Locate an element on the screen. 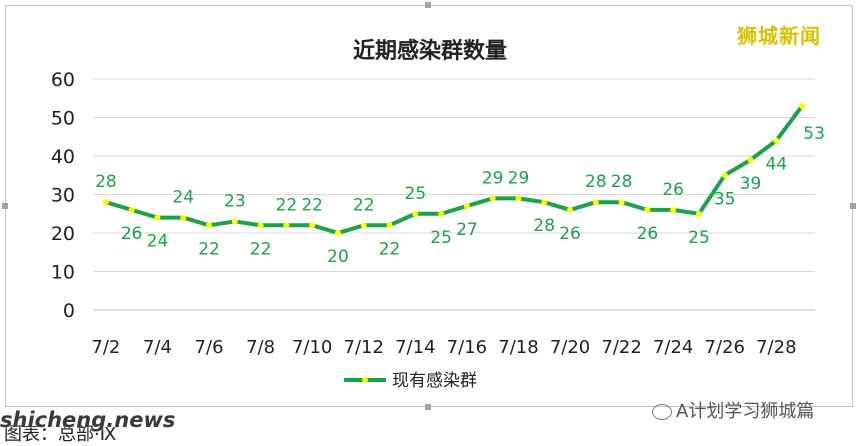  account-name: A计划学习狮城篇 is located at coordinates (745, 411).